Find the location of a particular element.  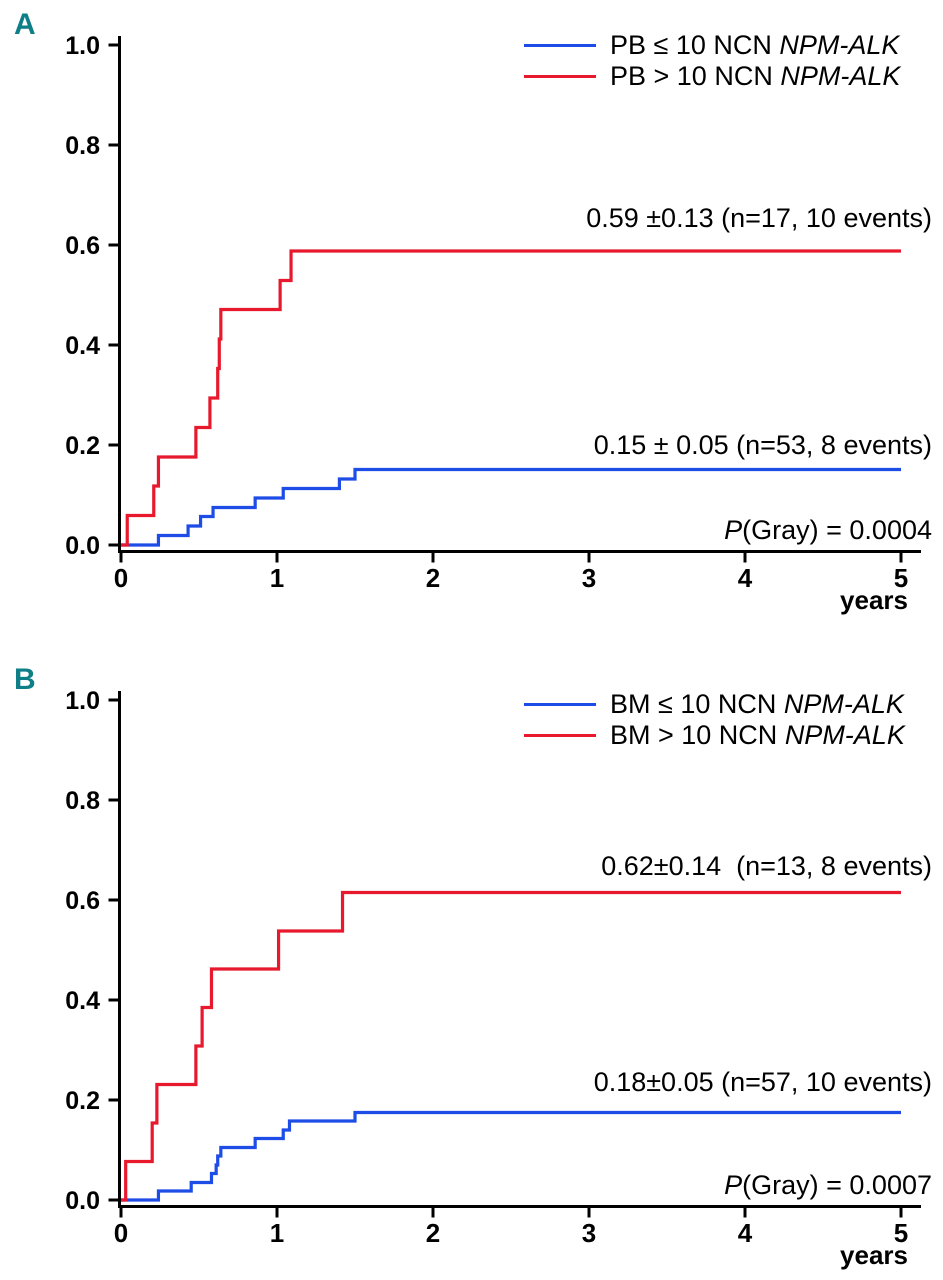

p-value-B: P(Gray) = 0.0007 is located at coordinates (828, 1185).